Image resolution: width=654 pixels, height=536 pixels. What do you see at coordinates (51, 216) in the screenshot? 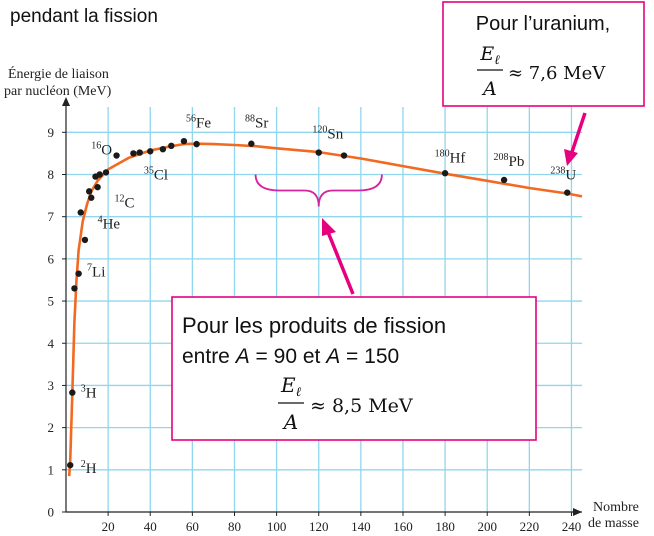
I see `y-tick-label-7: 7` at bounding box center [51, 216].